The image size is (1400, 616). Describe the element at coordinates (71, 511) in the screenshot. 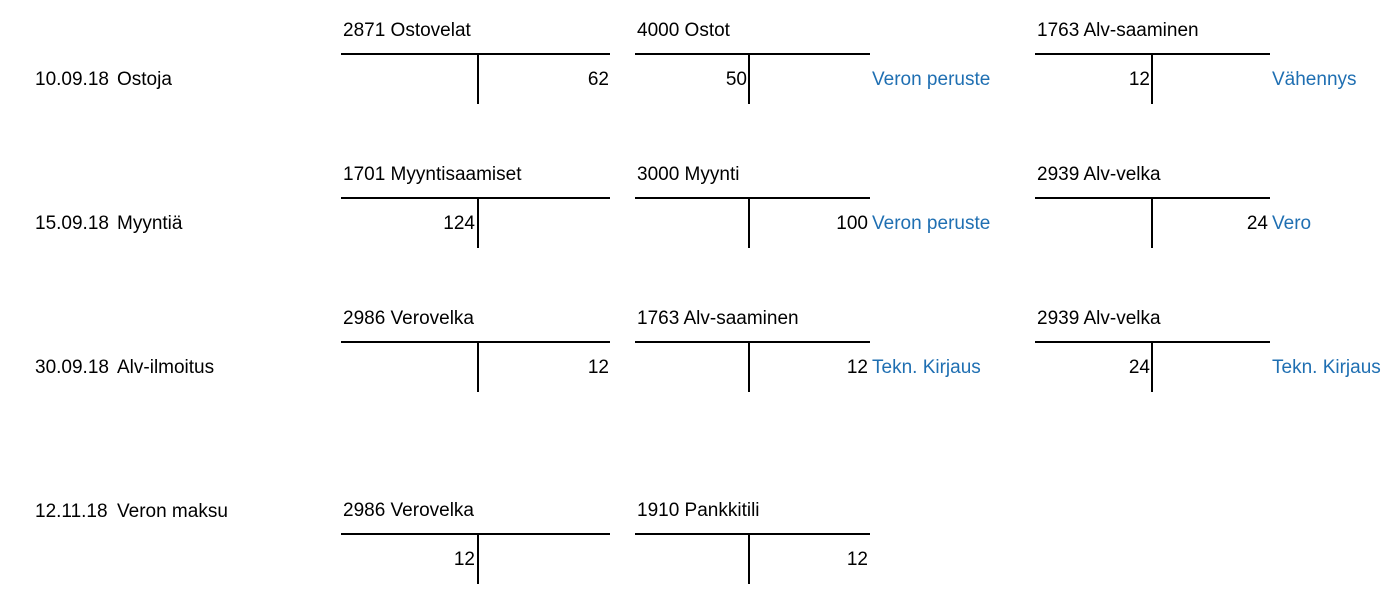

I see `entry-date: 12.11.18` at that location.